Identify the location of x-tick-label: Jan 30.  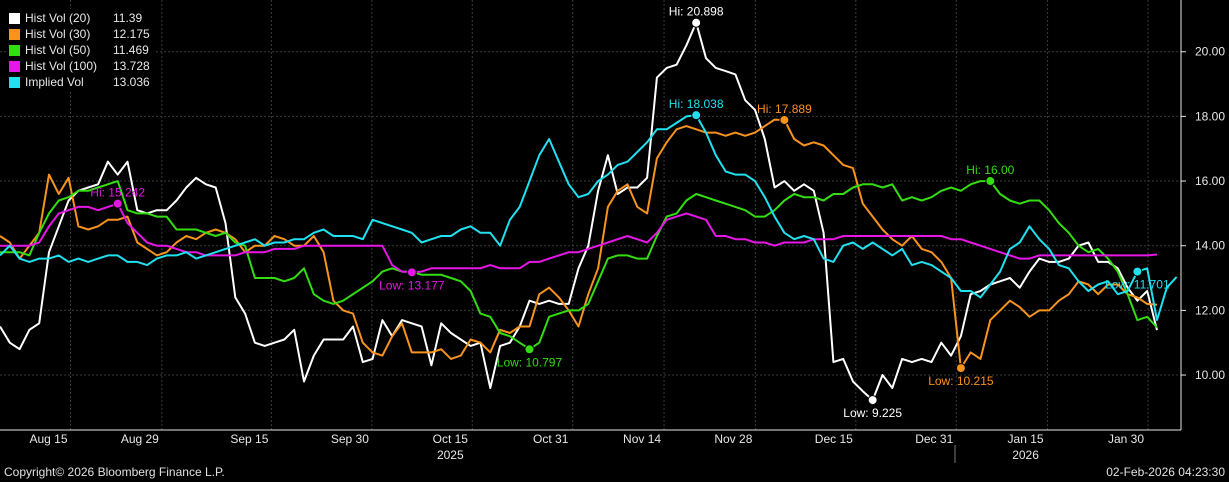
(1126, 439).